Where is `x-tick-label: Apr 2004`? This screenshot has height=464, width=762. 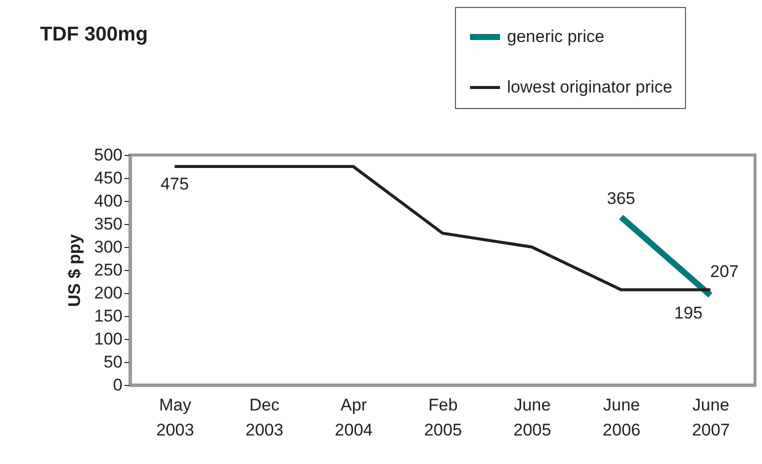
x-tick-label: Apr 2004 is located at coordinates (353, 418).